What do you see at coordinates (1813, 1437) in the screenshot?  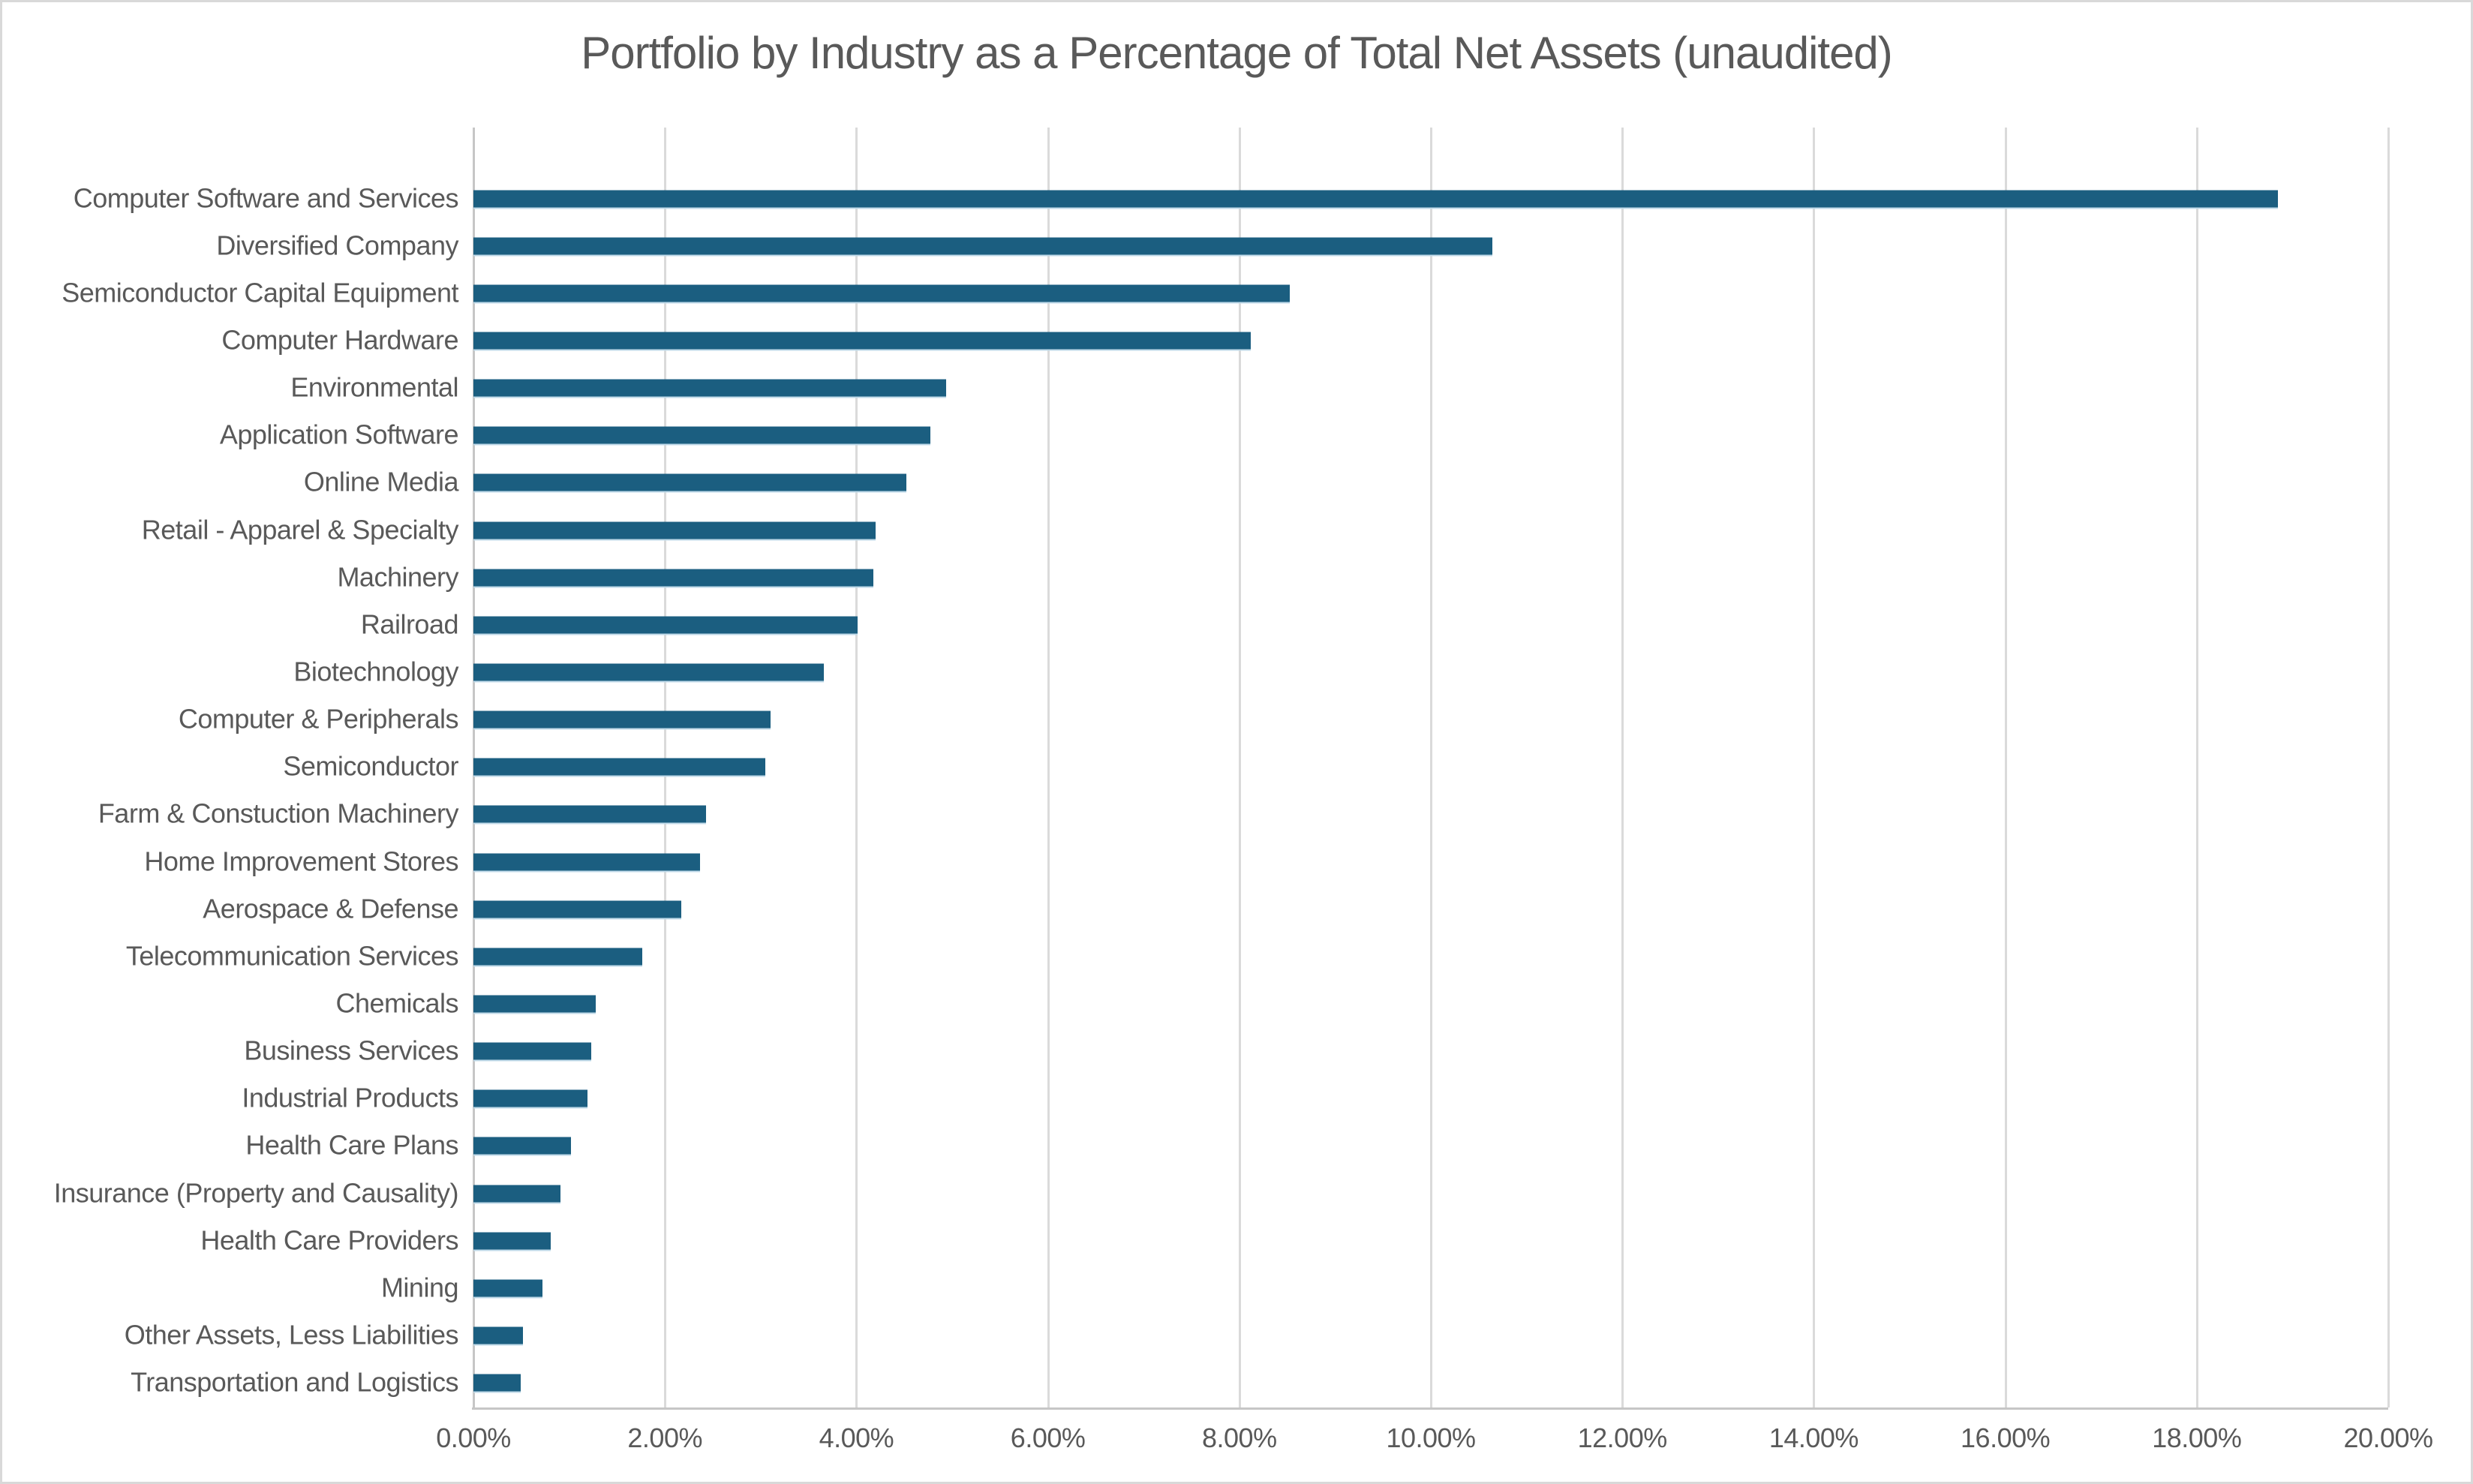 I see `x-tick-label: 14.00%` at bounding box center [1813, 1437].